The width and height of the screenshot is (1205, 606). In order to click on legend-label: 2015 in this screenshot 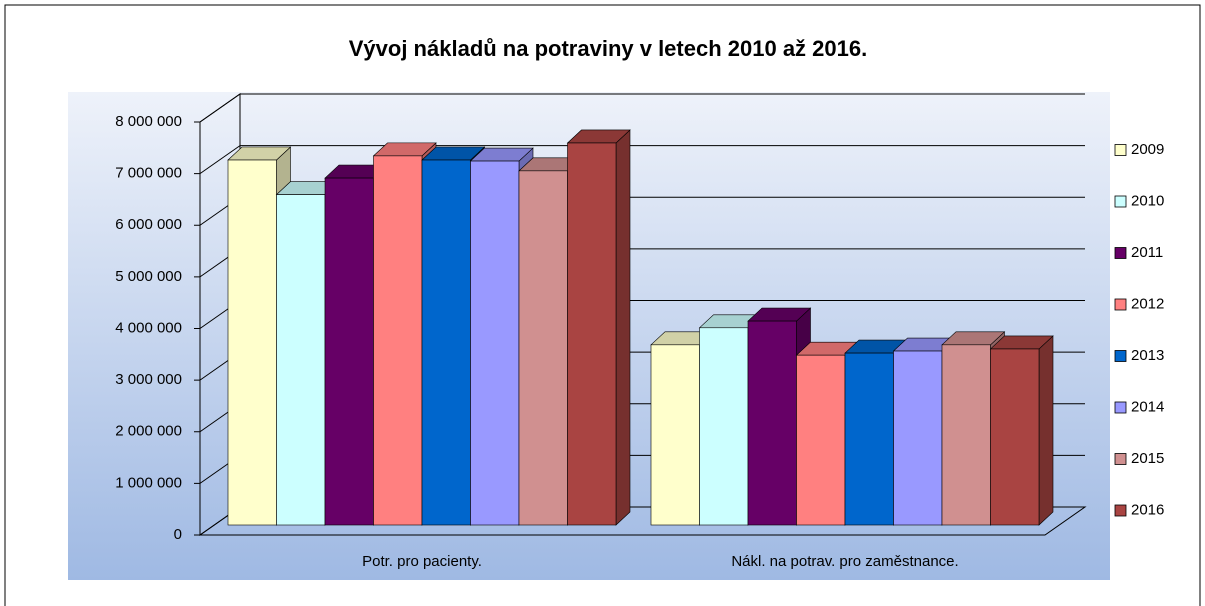, I will do `click(1147, 458)`.